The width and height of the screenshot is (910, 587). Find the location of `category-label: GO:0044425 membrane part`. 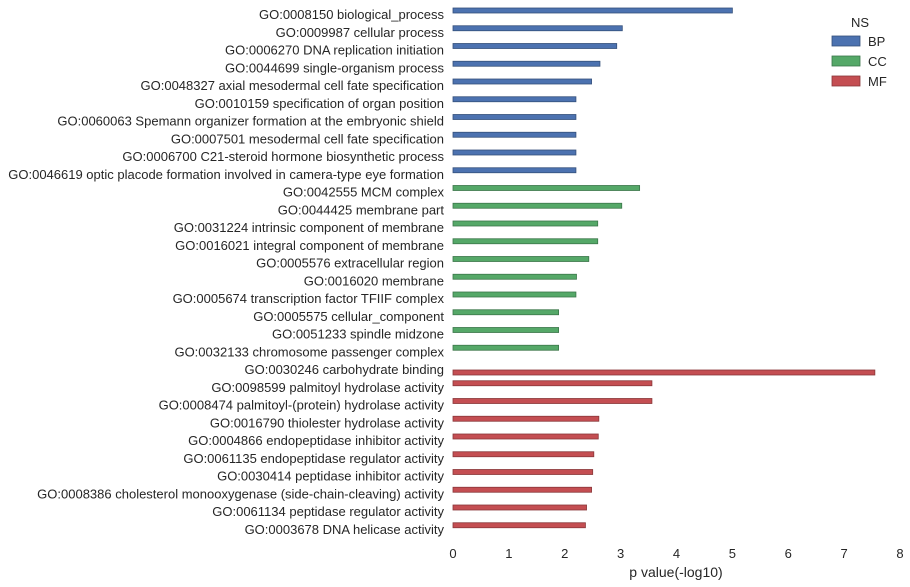

category-label: GO:0044425 membrane part is located at coordinates (361, 209).